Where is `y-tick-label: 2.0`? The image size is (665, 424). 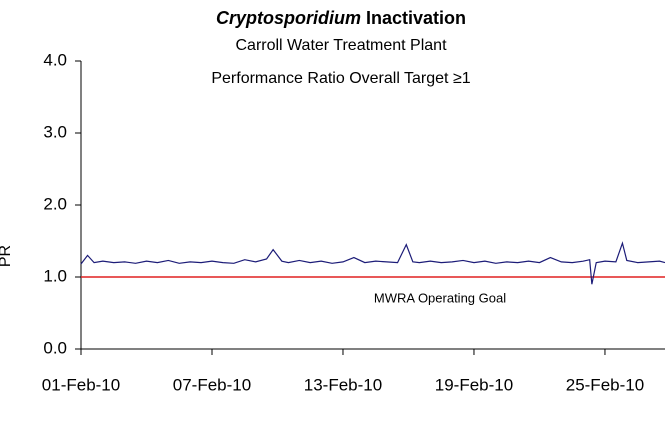
y-tick-label: 2.0 is located at coordinates (55, 203).